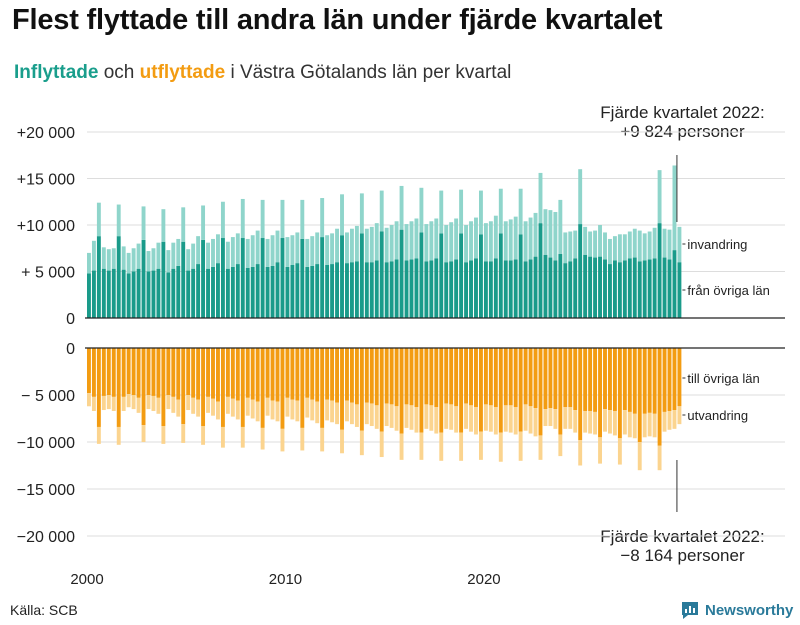  Describe the element at coordinates (86, 579) in the screenshot. I see `x-tick-label: 2000` at that location.